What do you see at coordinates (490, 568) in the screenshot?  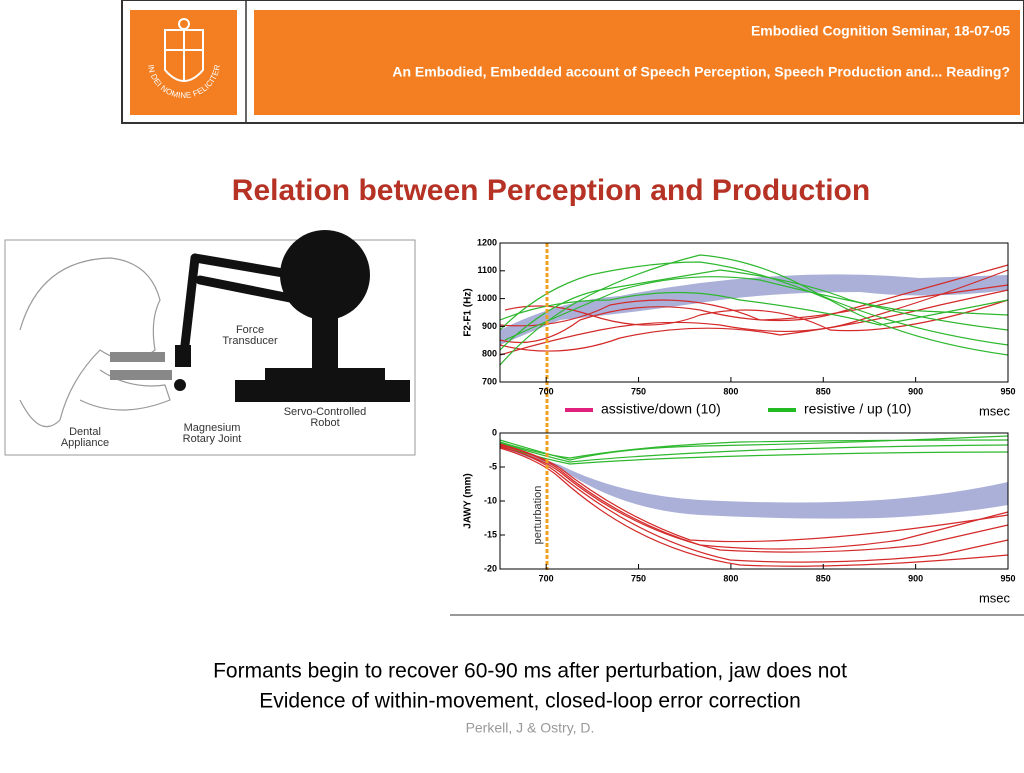 I see `y-tick-label: -20` at bounding box center [490, 568].